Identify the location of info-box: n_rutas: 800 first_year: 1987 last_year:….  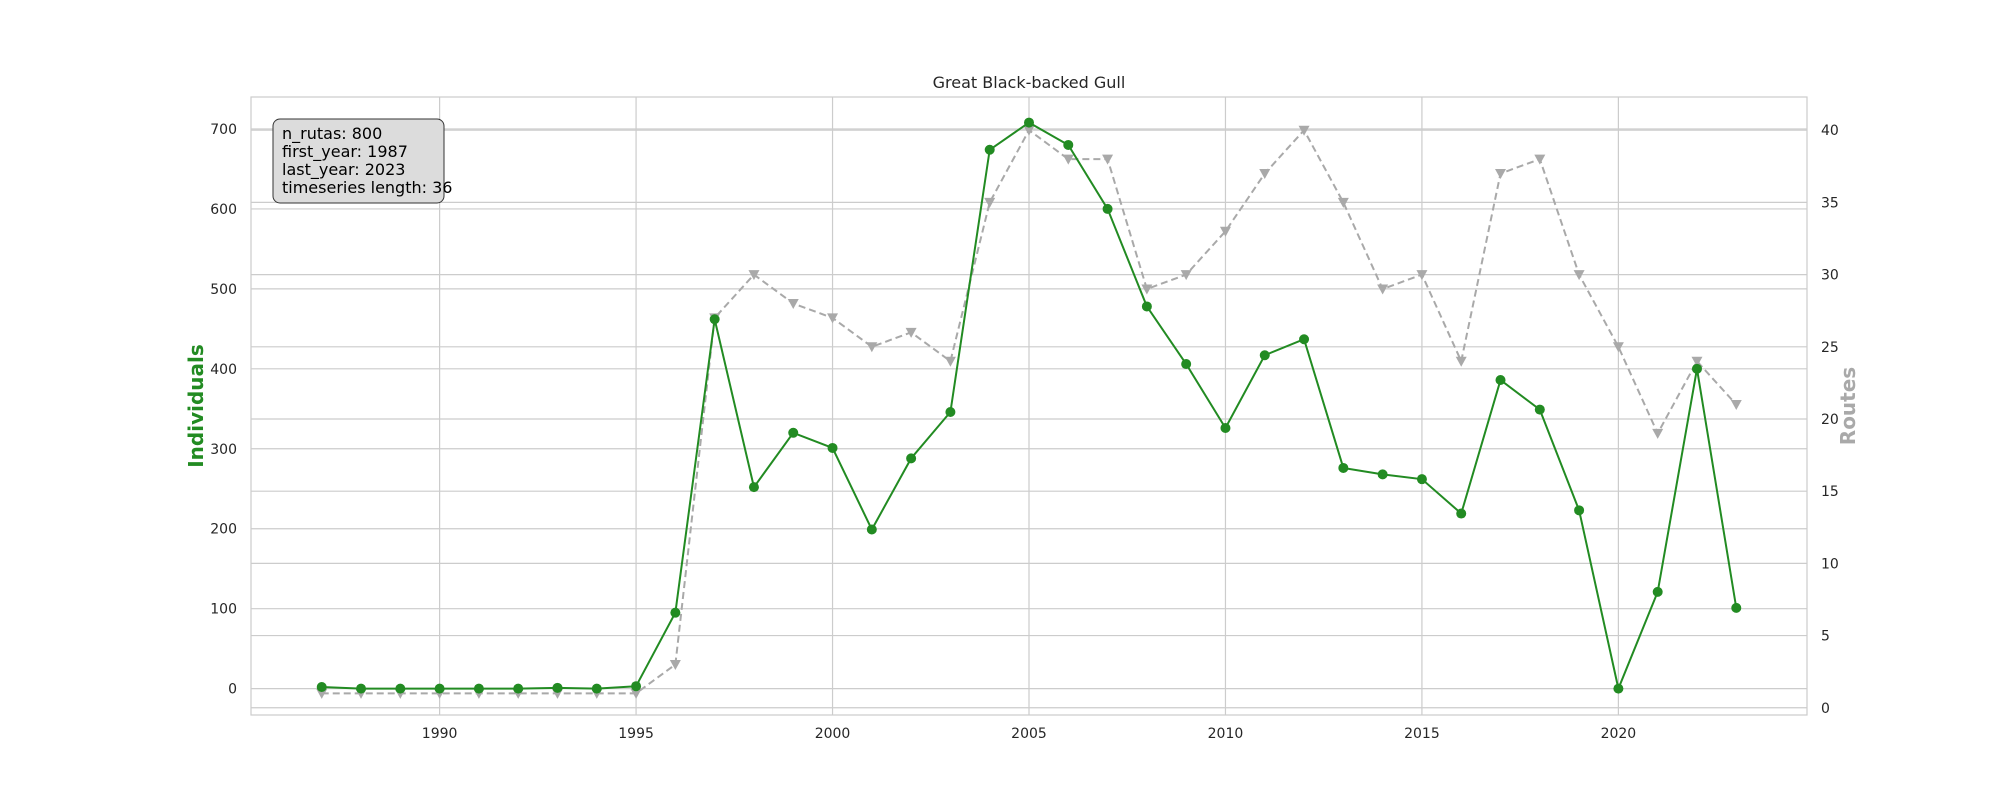
(362, 161).